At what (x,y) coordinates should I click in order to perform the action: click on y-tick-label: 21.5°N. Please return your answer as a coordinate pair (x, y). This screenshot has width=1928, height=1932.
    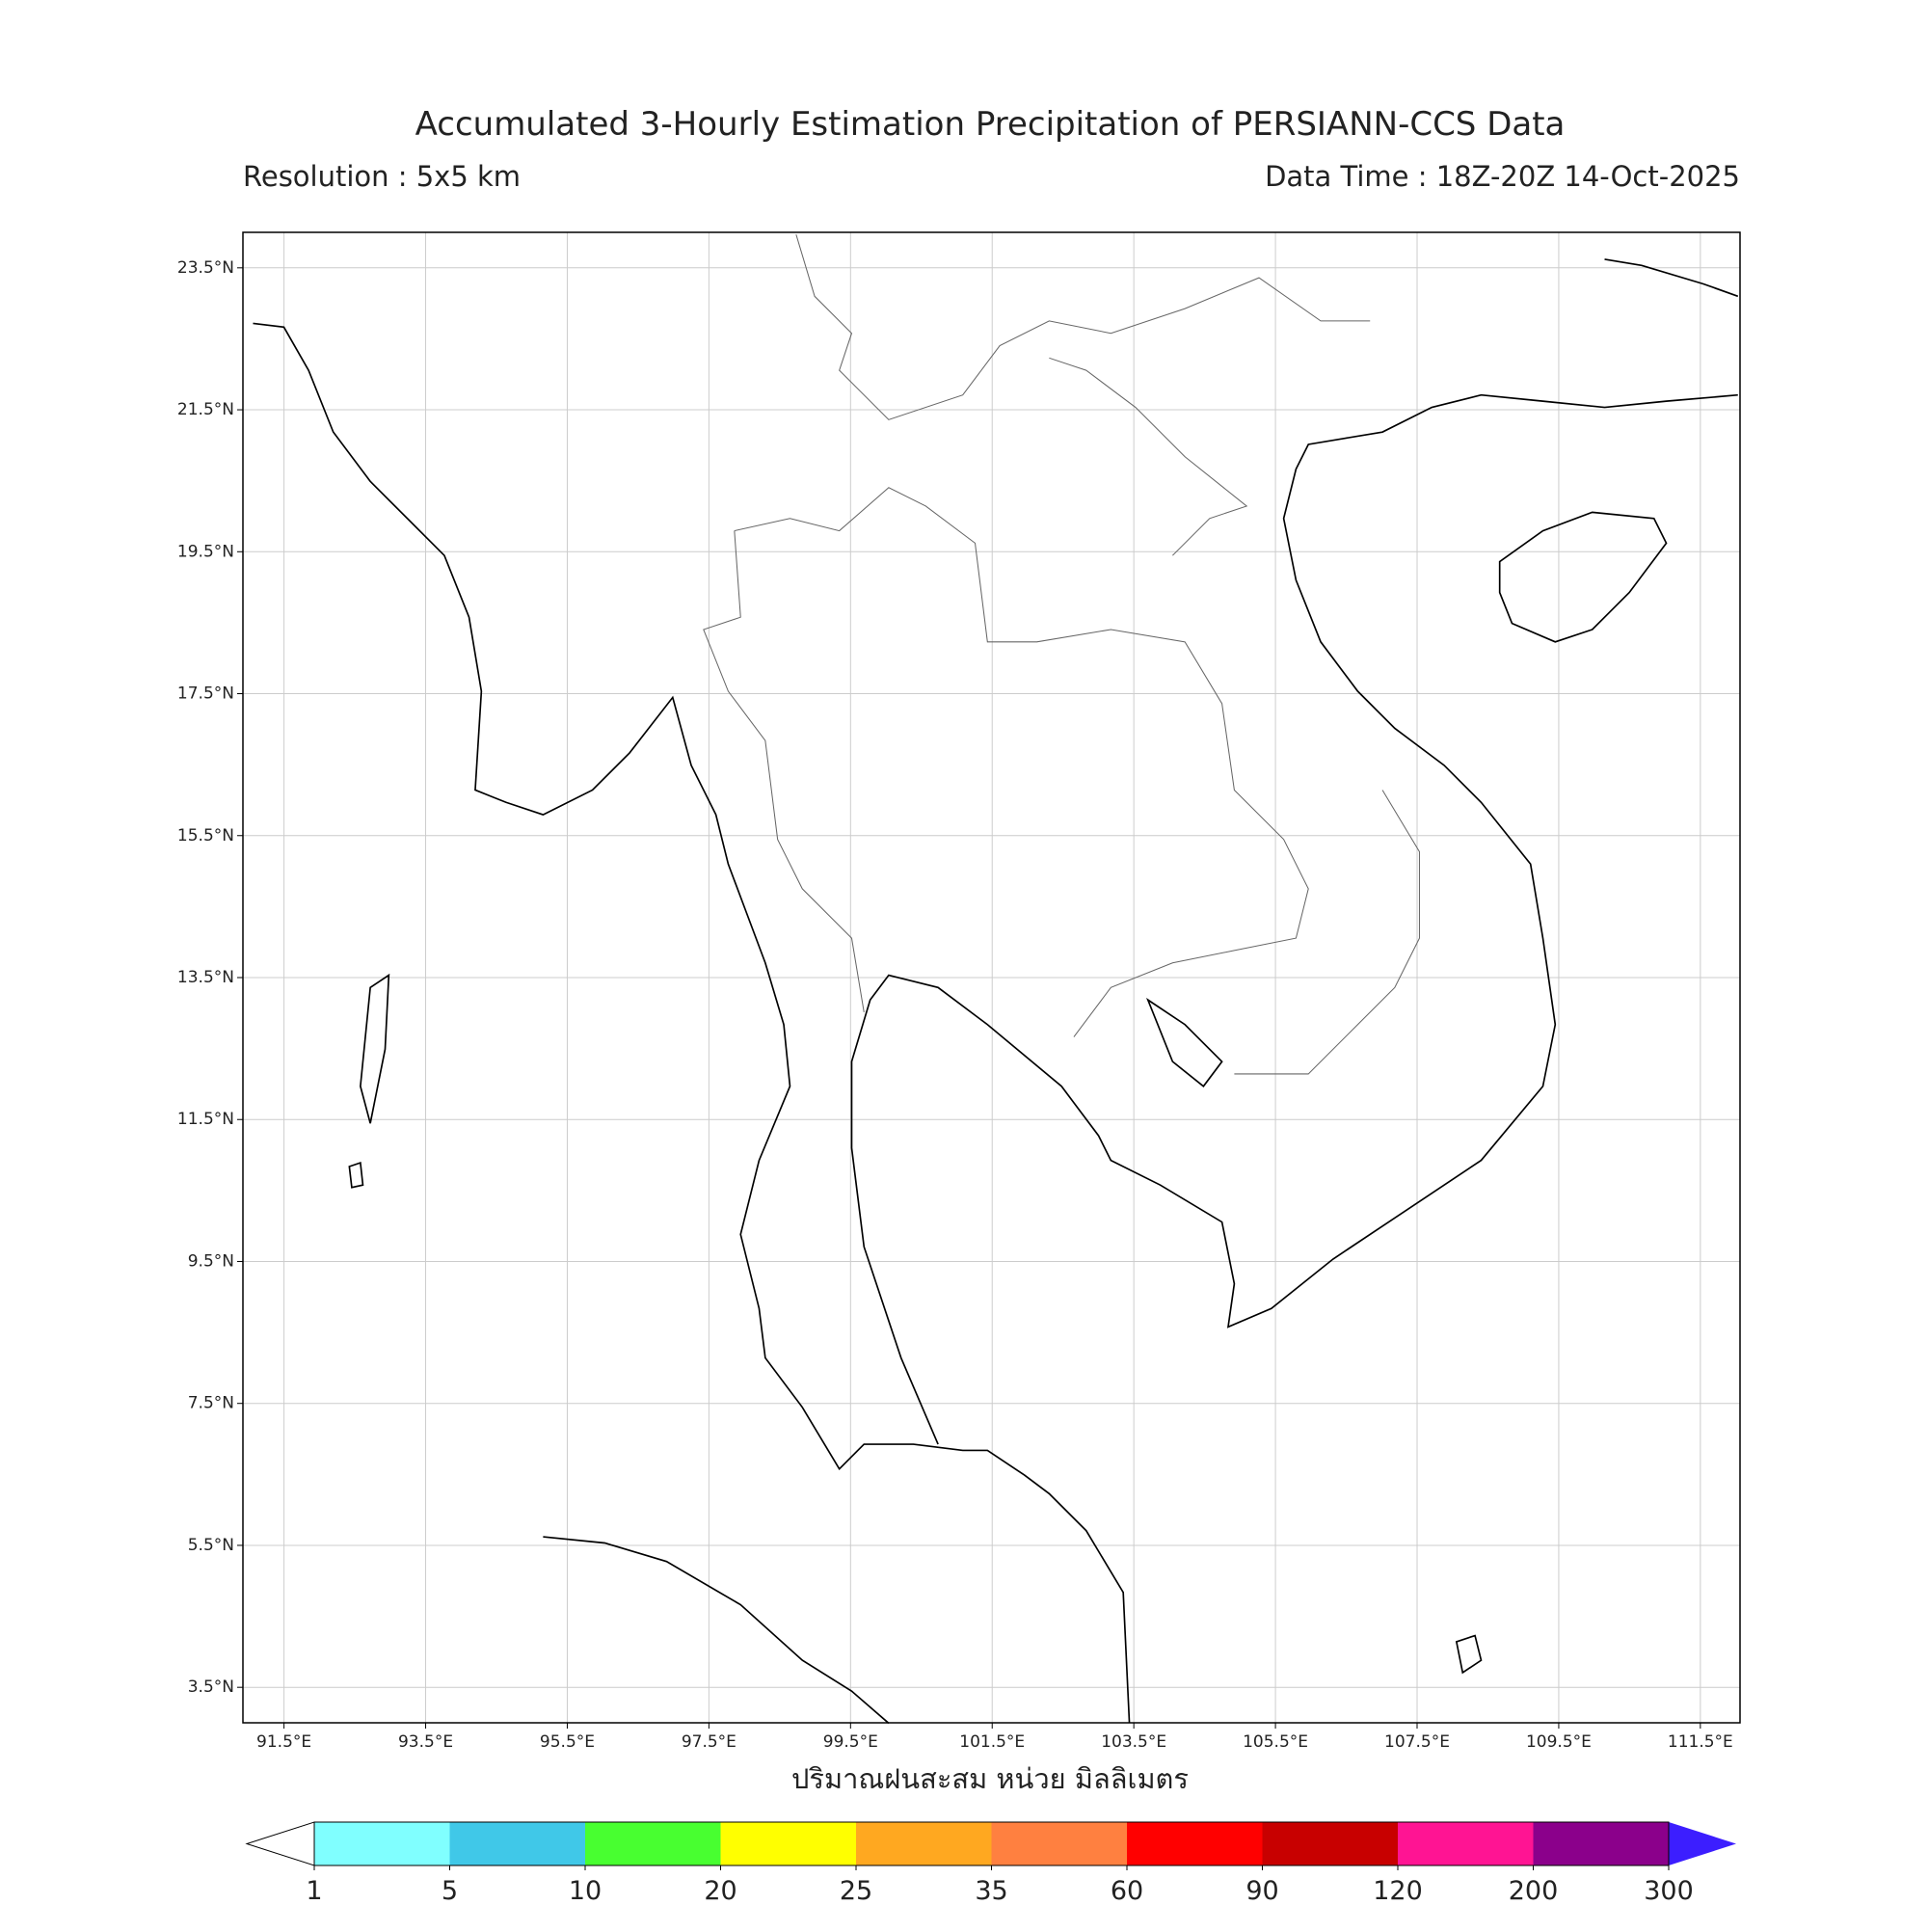
    Looking at the image, I should click on (205, 410).